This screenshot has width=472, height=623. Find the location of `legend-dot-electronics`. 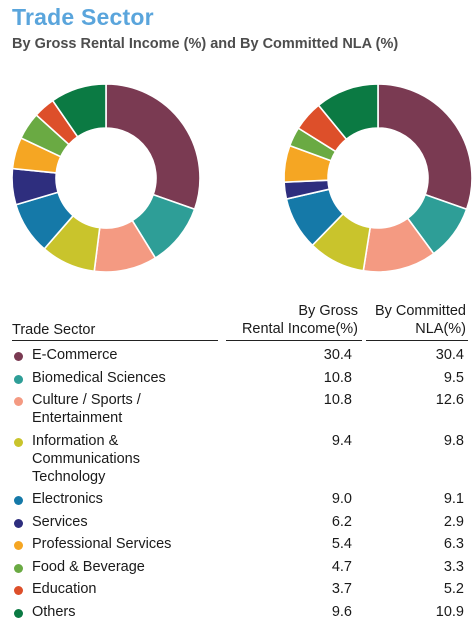

legend-dot-electronics is located at coordinates (18, 500).